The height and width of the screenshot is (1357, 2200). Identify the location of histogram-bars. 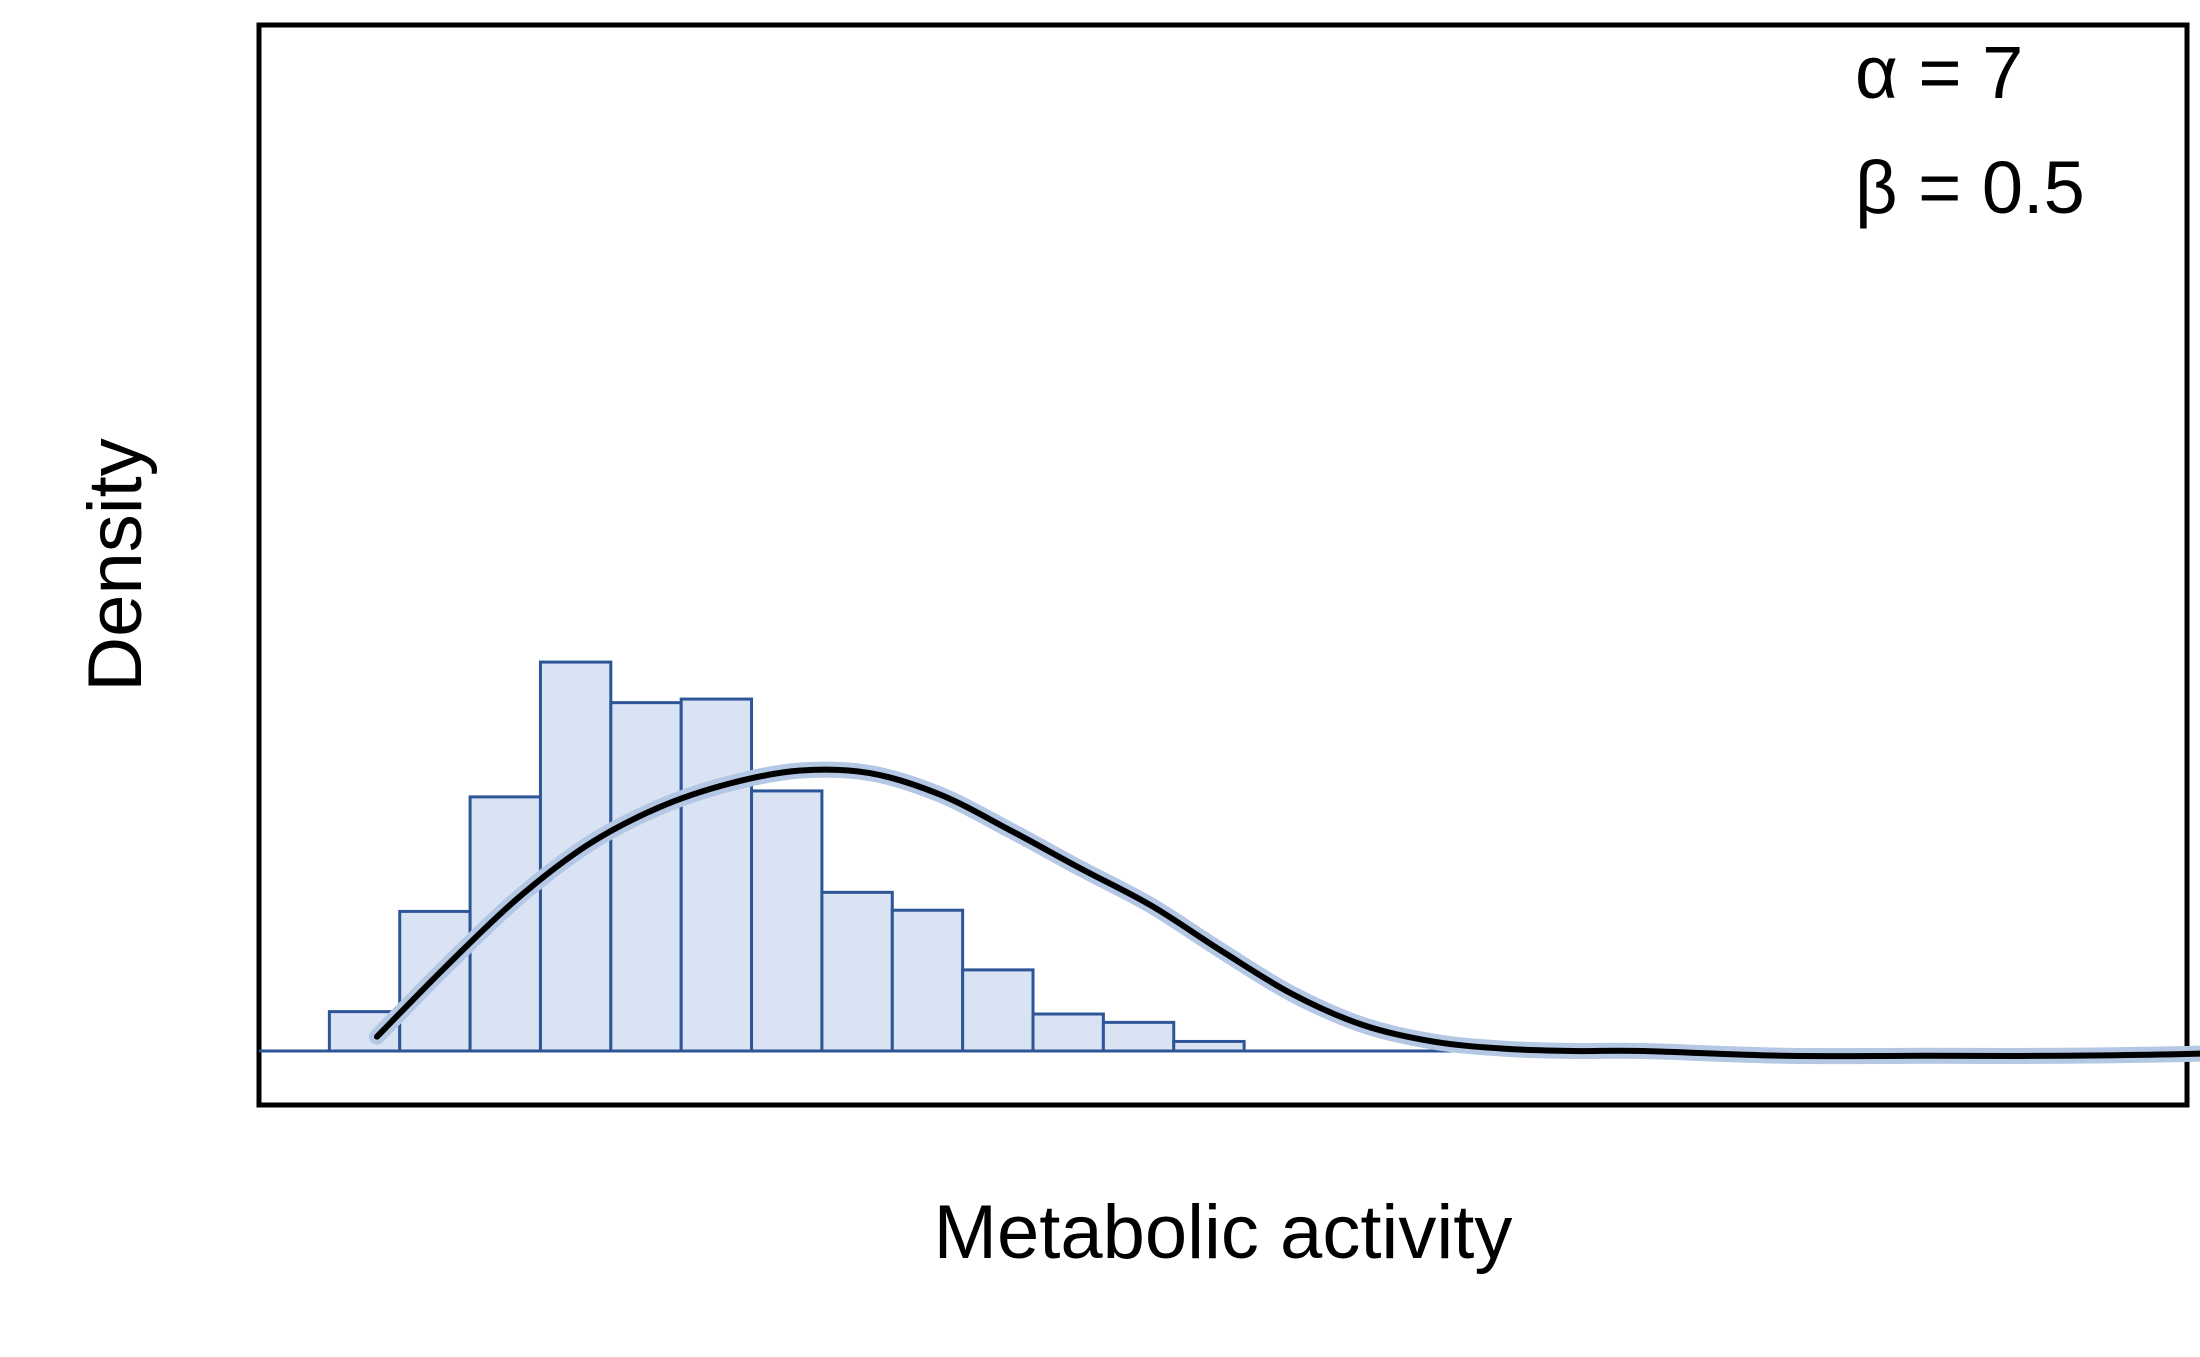
(786, 856).